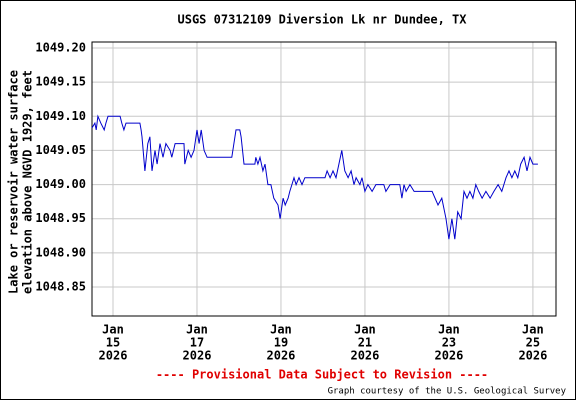  I want to click on x-tick-label: 21, so click(365, 343).